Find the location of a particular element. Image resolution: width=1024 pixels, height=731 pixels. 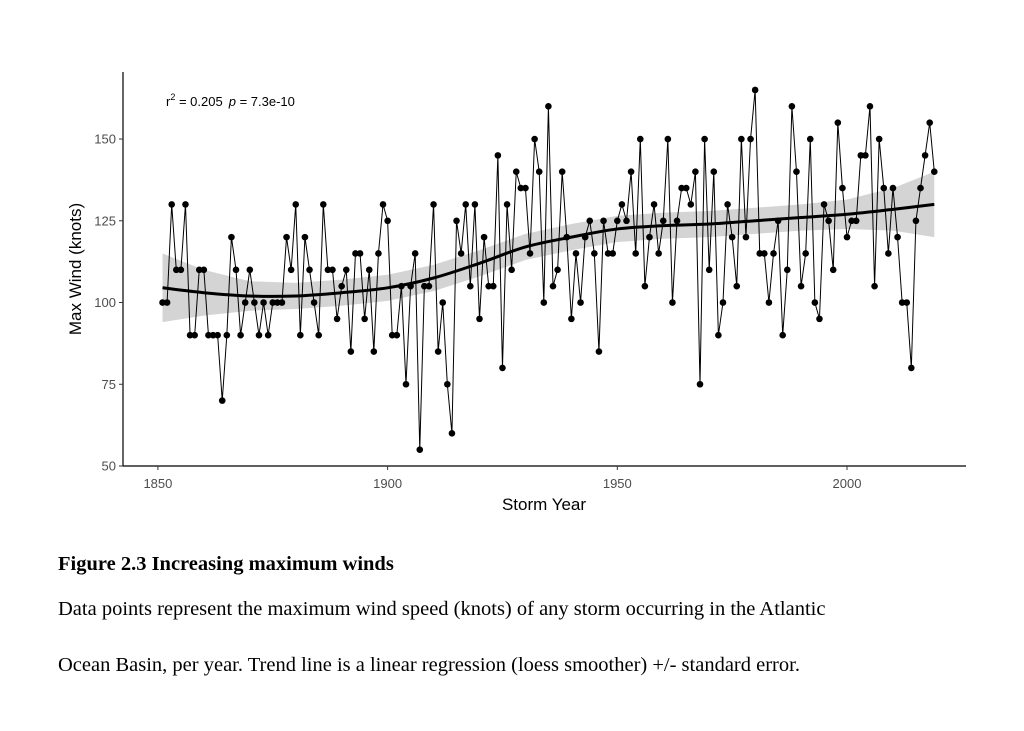

caption-title: Figure 2.3 Increasing maximum winds is located at coordinates (226, 564).